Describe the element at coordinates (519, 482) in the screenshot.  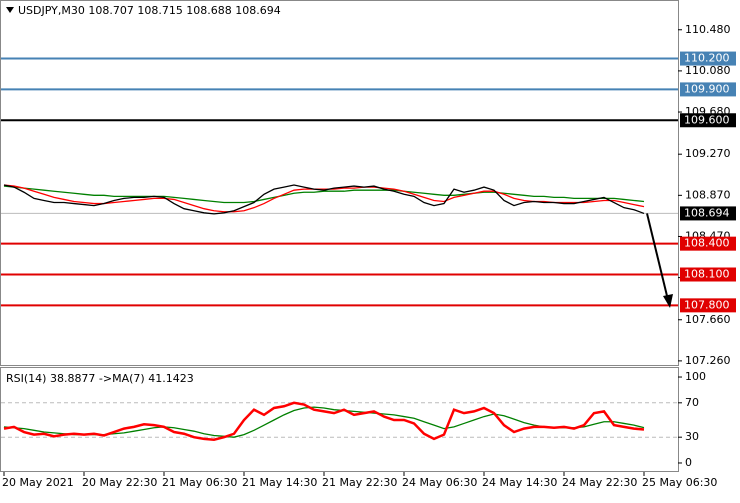
I see `x-tick-label: 24 May 14:30` at that location.